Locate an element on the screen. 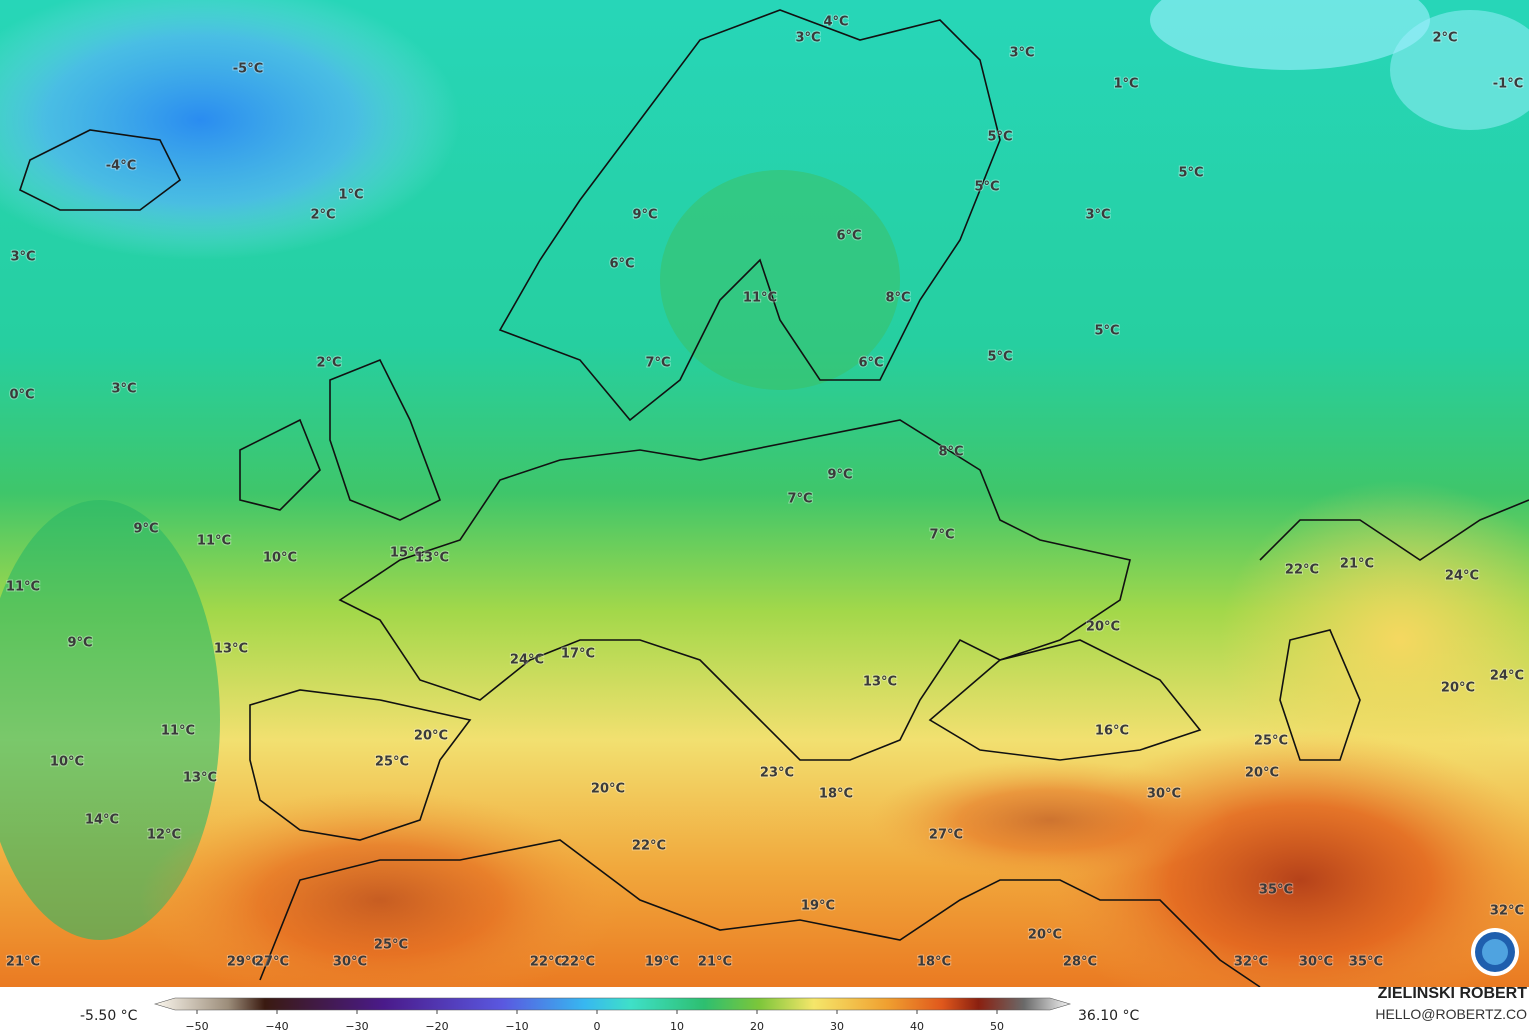  temperature-label: 12°C is located at coordinates (164, 835).